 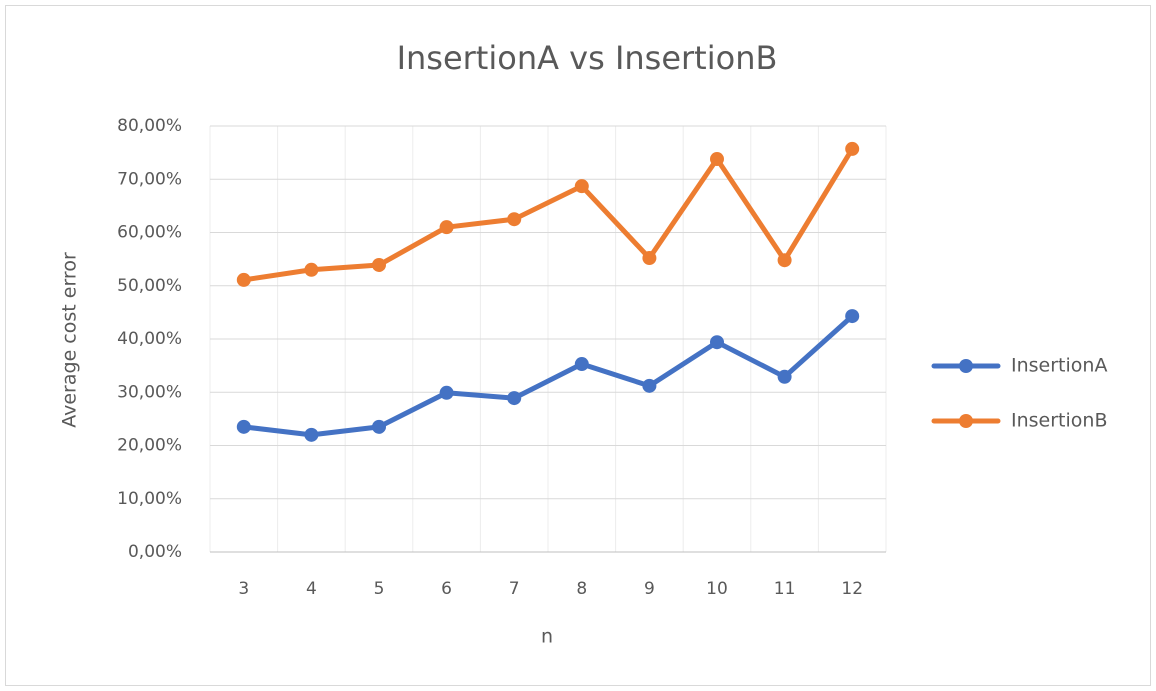 What do you see at coordinates (149, 339) in the screenshot?
I see `y-tick-label: 40,00%` at bounding box center [149, 339].